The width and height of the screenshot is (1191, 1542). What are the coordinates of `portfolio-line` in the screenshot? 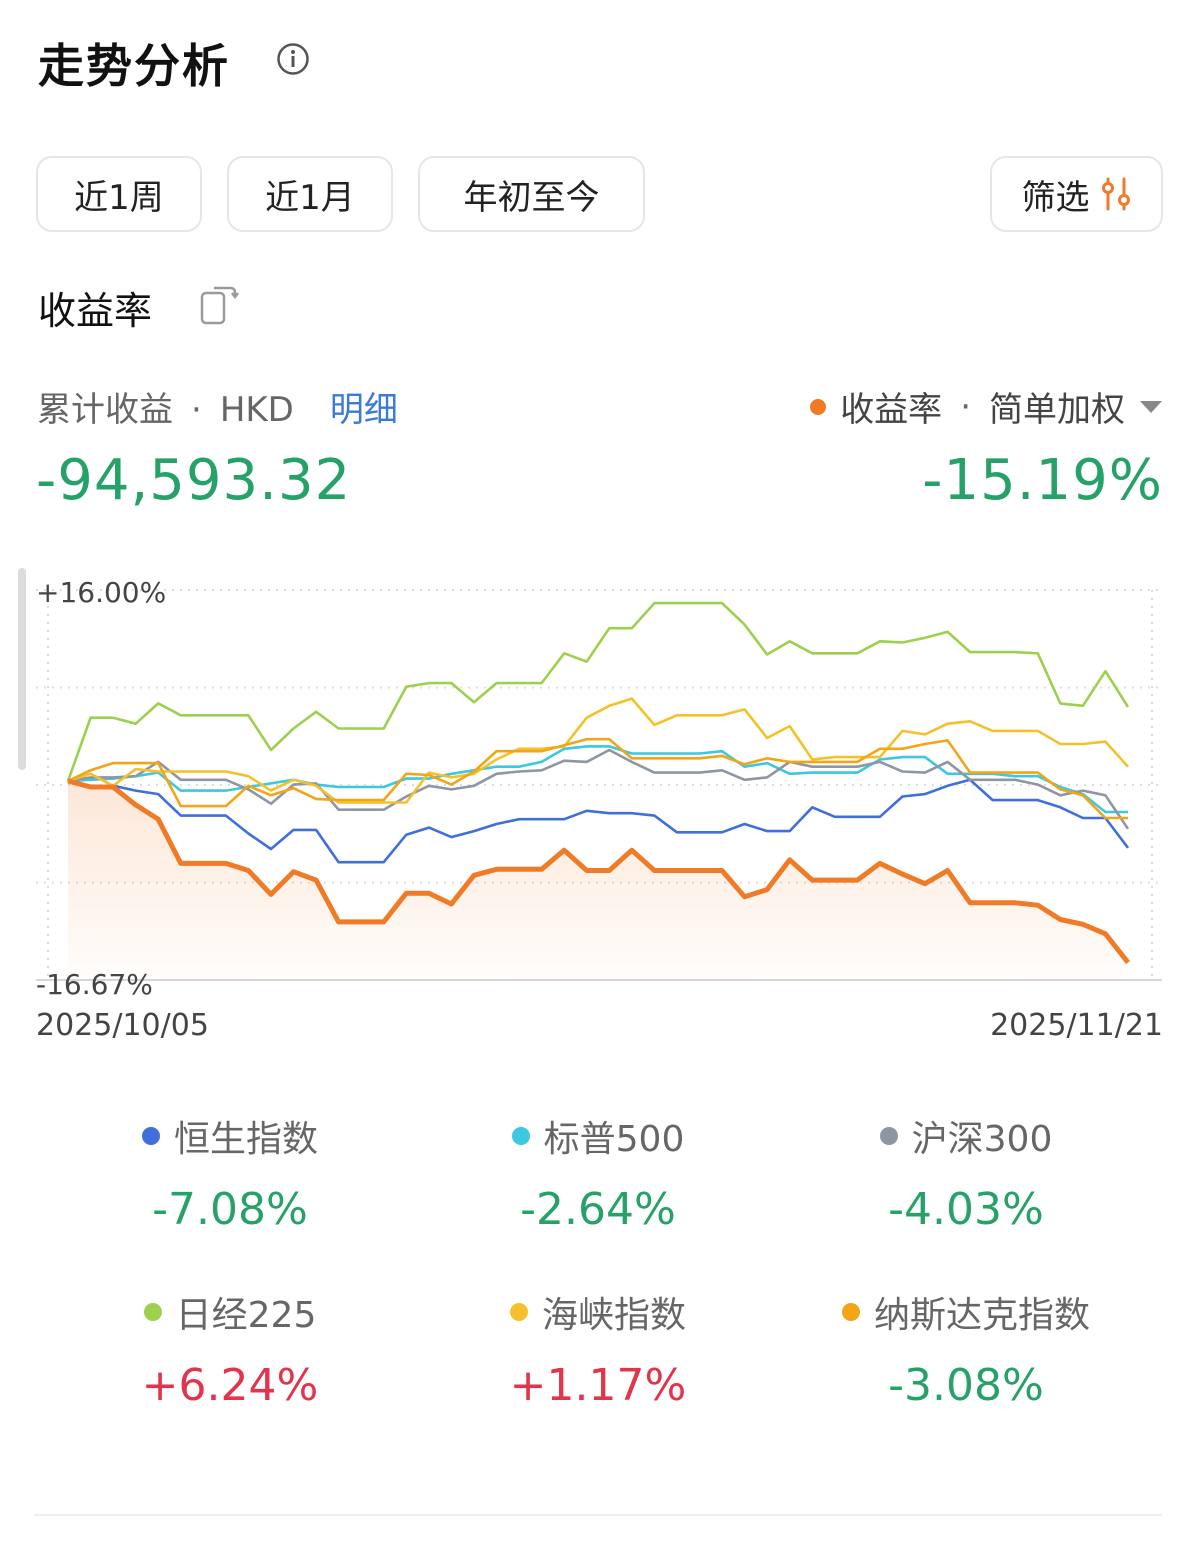 It's located at (598, 871).